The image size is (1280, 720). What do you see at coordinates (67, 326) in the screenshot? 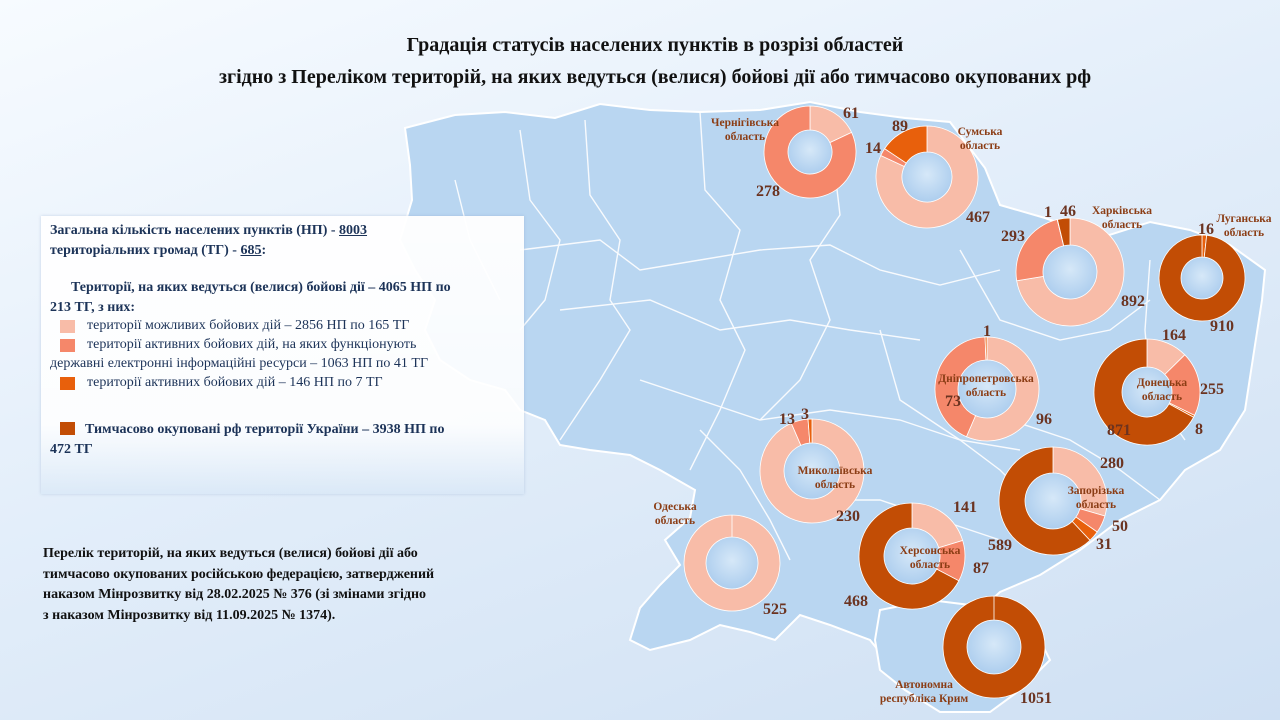
I see `legend-swatch-possible` at bounding box center [67, 326].